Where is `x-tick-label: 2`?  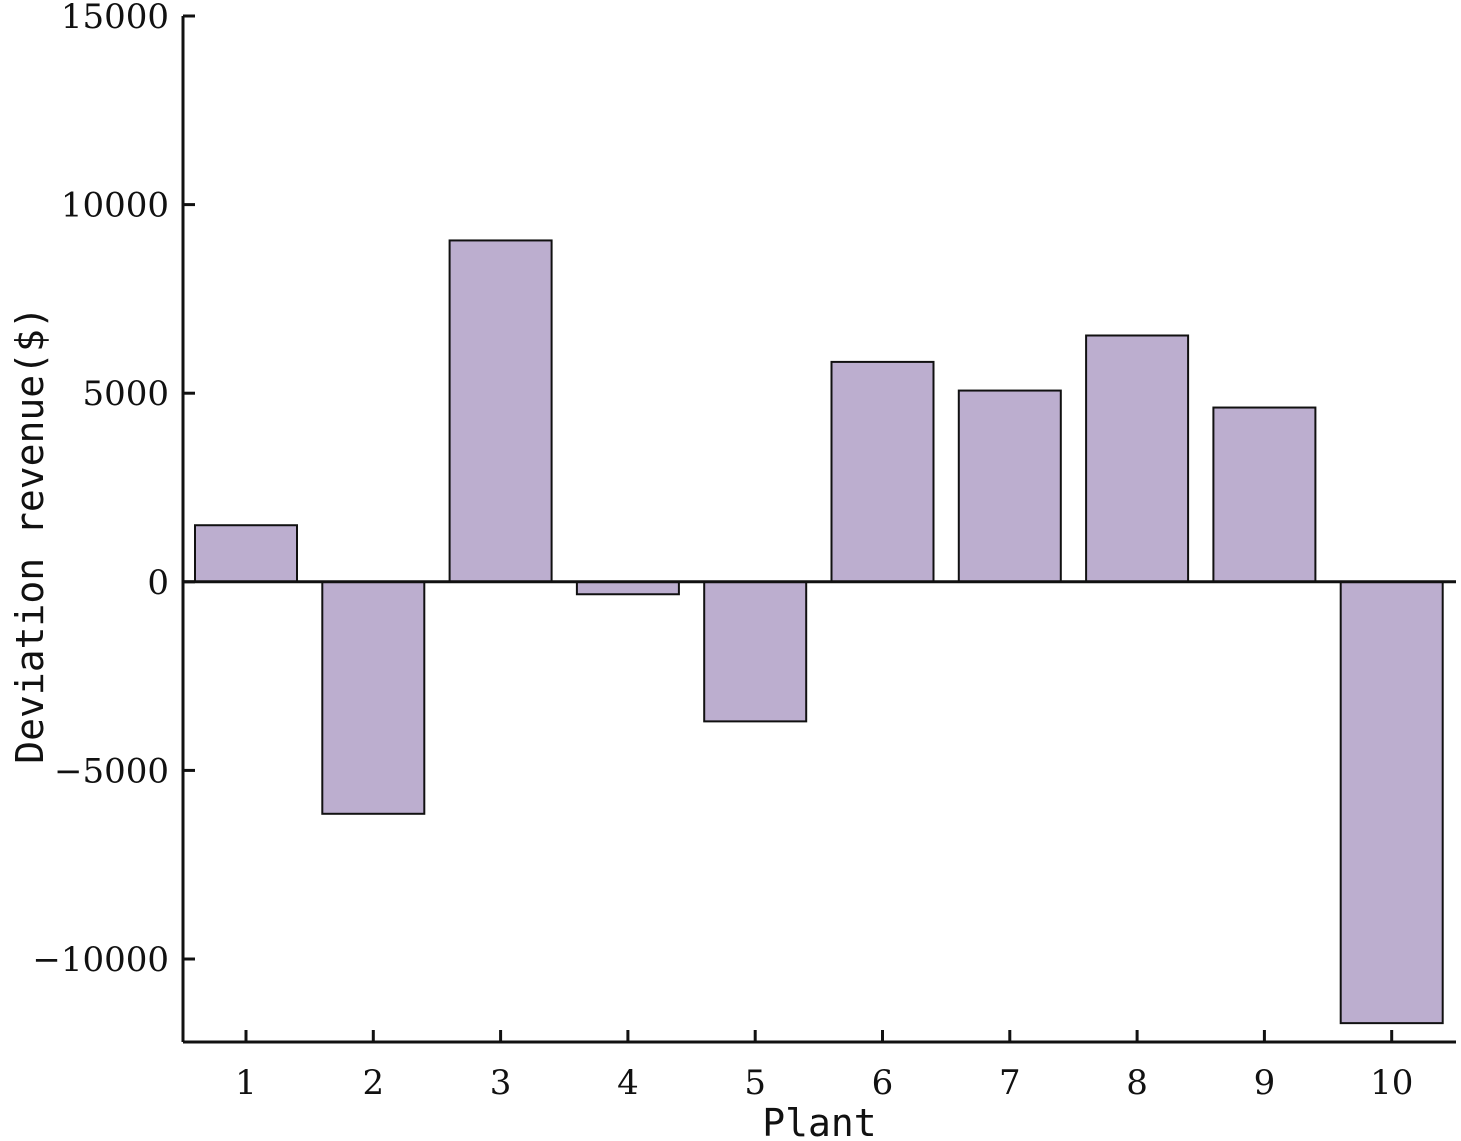 x-tick-label: 2 is located at coordinates (373, 1083).